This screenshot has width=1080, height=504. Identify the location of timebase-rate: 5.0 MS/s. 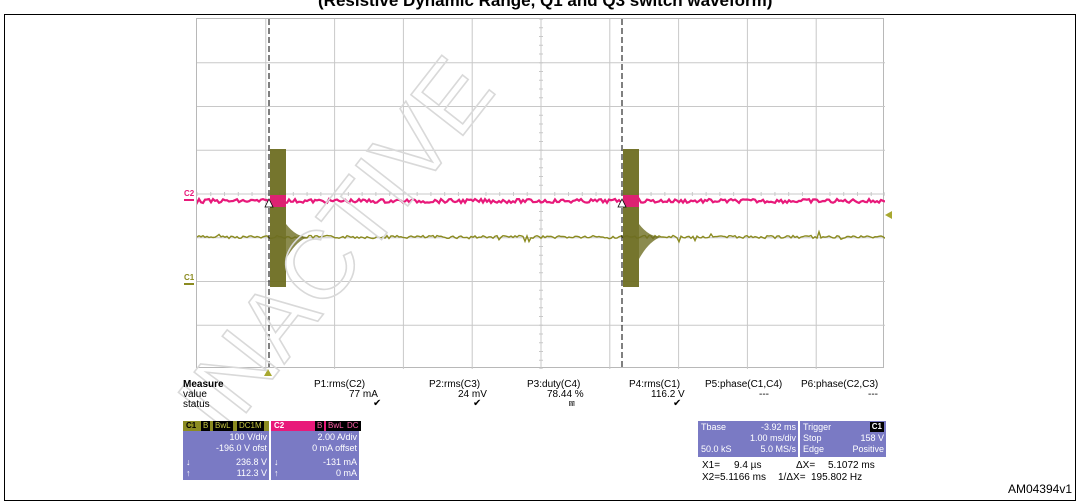
(778, 449).